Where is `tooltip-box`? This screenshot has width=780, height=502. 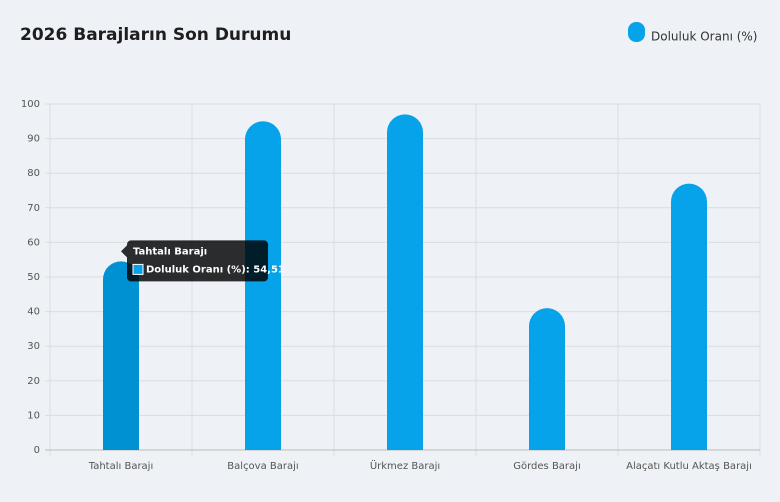
tooltip-box is located at coordinates (197, 261).